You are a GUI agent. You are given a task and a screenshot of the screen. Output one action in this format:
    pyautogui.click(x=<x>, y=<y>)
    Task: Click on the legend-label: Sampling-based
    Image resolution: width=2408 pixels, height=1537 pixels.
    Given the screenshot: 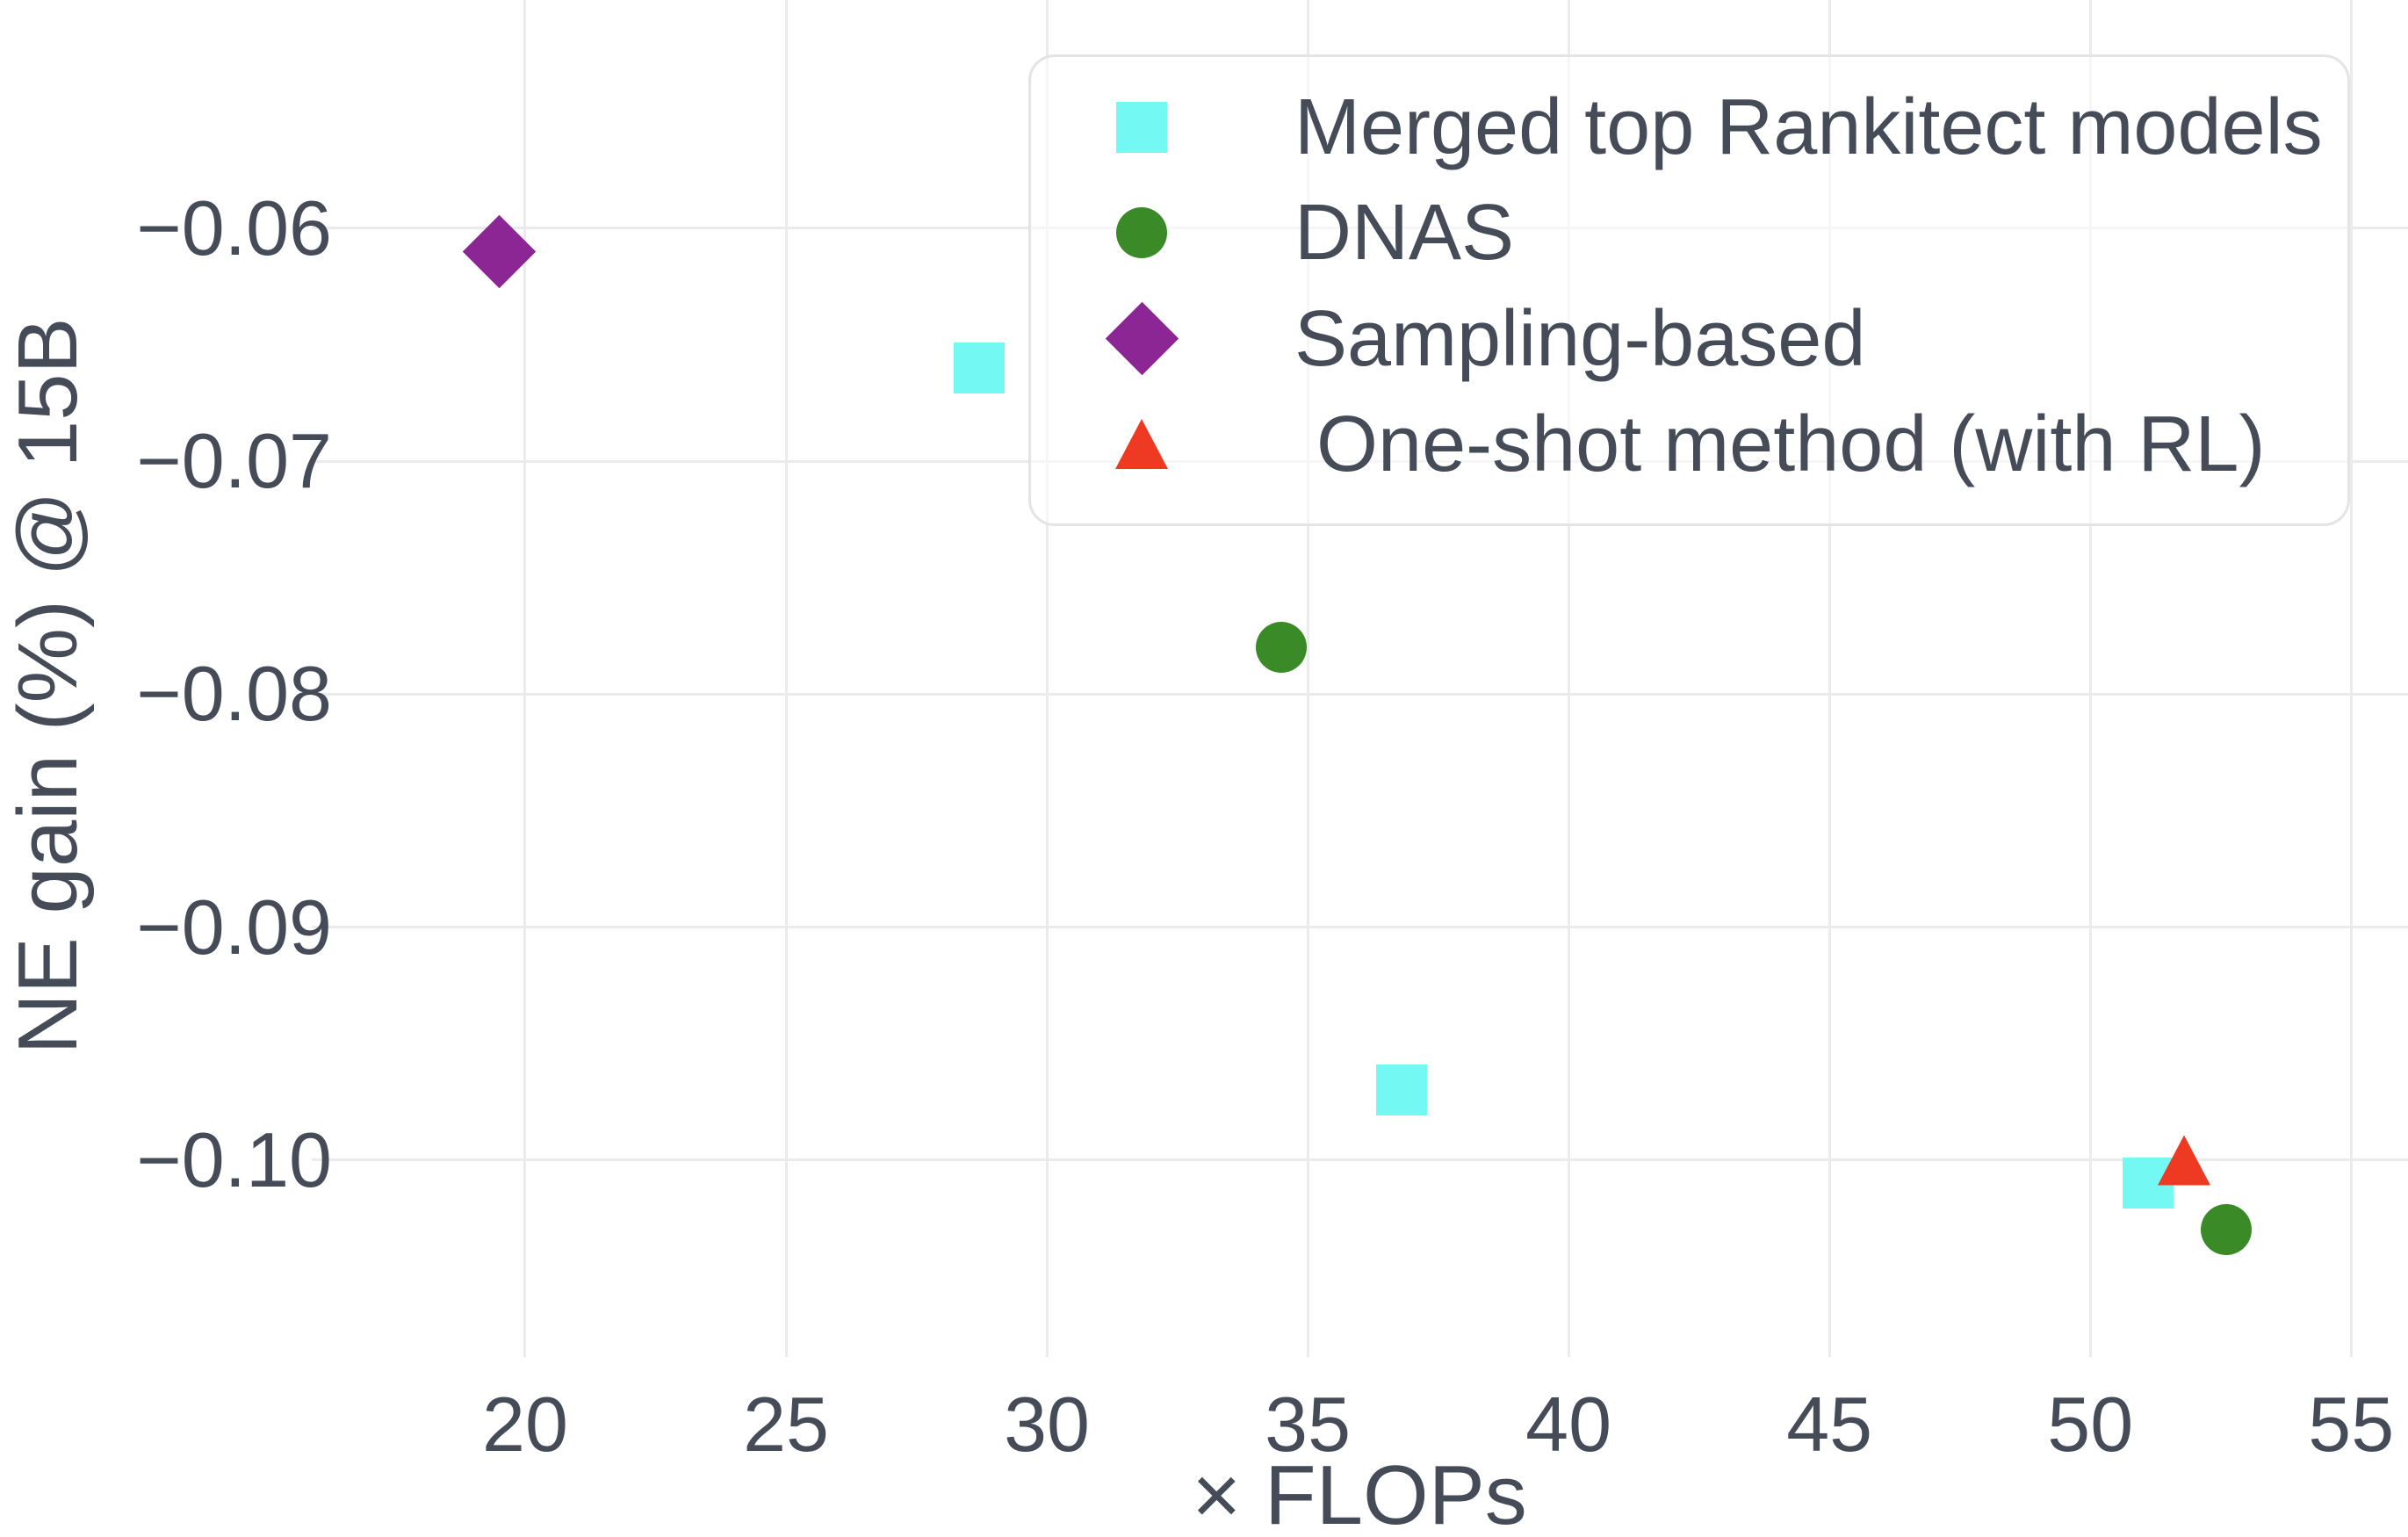 What is the action you would take?
    pyautogui.click(x=1580, y=338)
    